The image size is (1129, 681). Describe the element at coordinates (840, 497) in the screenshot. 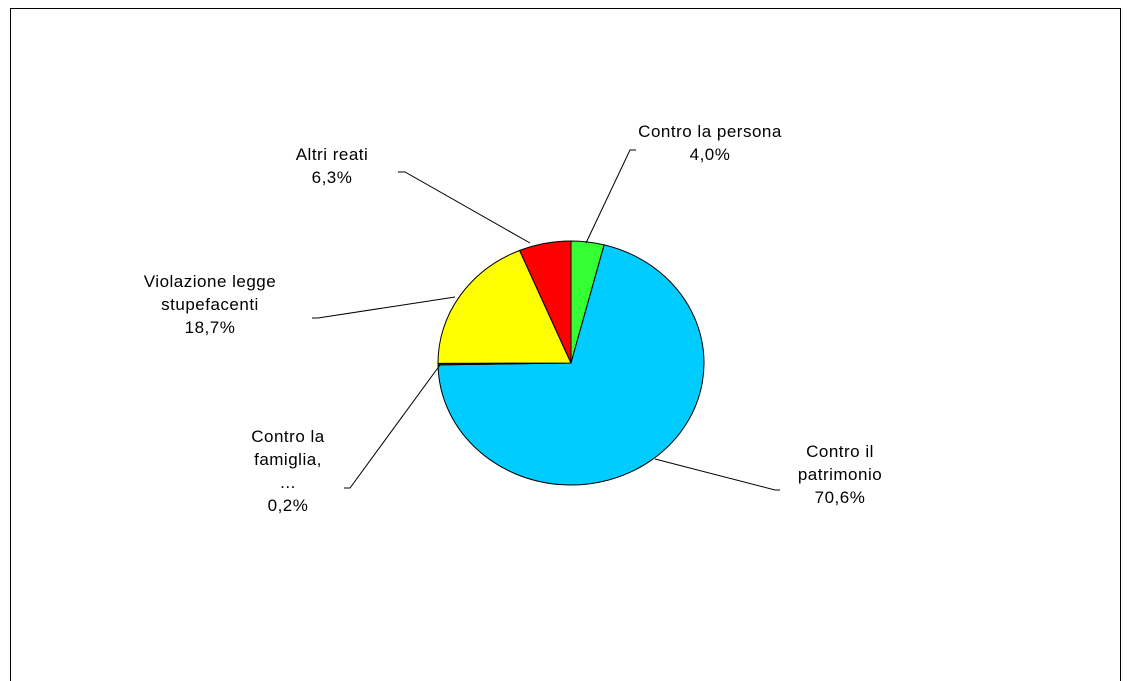

I see `value-label: 70,6%` at that location.